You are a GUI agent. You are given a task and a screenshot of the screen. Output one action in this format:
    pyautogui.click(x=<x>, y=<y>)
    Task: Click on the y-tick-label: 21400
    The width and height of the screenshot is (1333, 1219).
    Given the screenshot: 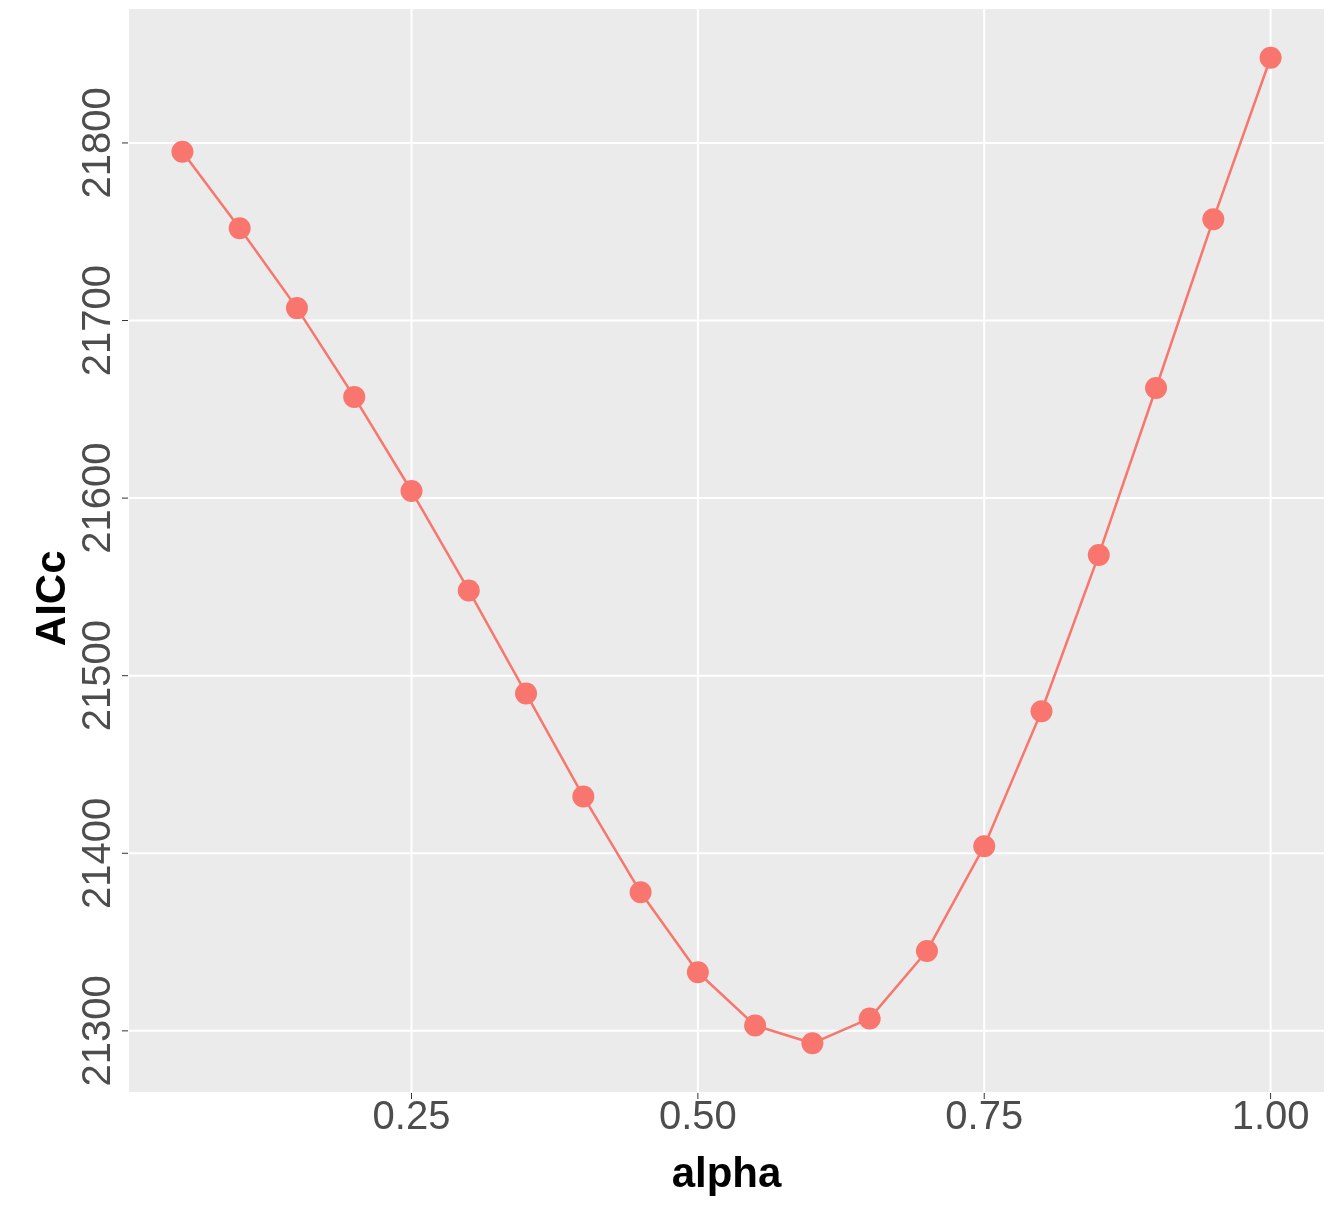 What is the action you would take?
    pyautogui.click(x=96, y=853)
    